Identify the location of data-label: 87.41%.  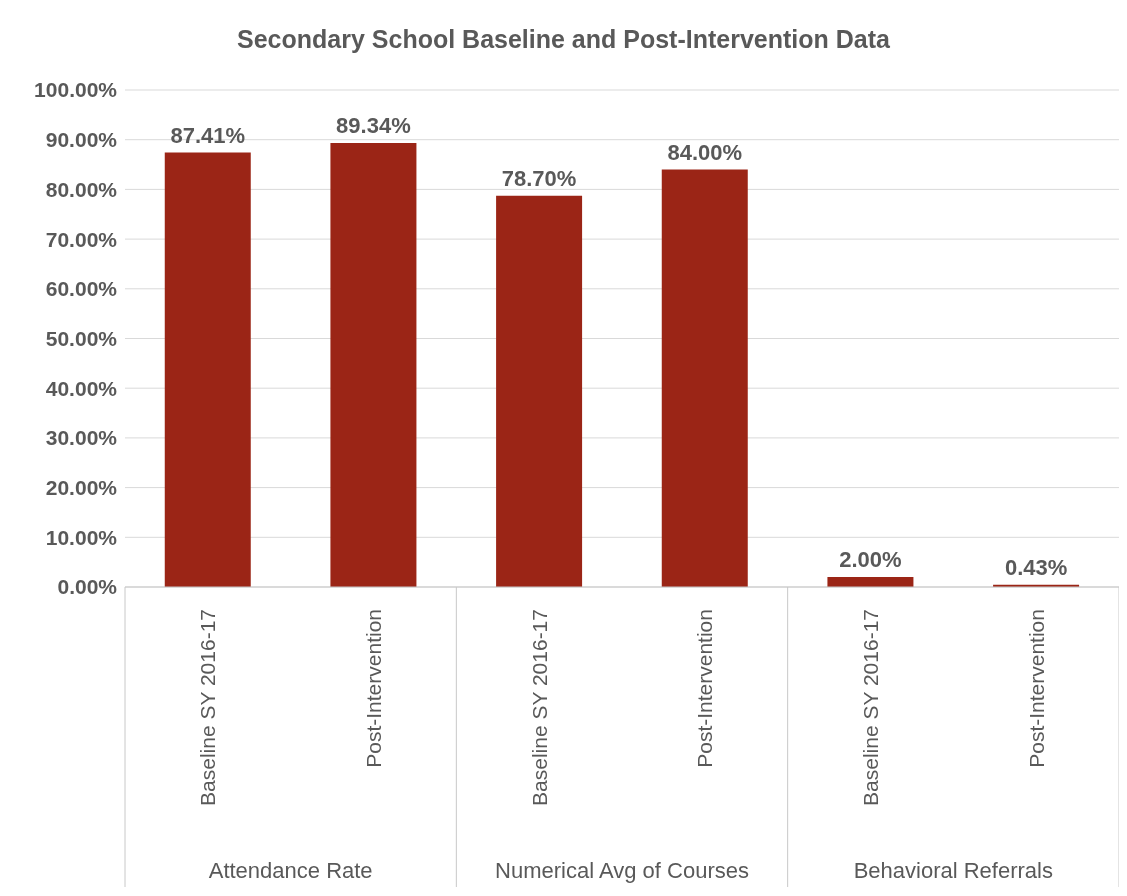
(208, 135).